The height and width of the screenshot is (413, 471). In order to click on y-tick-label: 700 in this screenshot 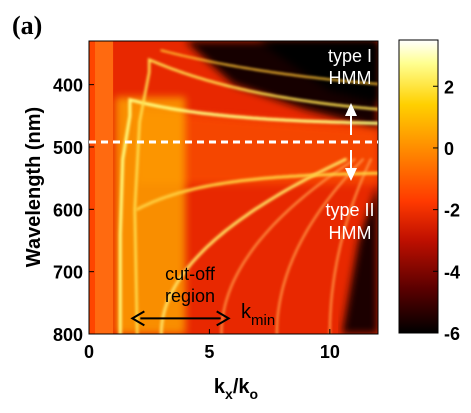, I will do `click(68, 273)`.